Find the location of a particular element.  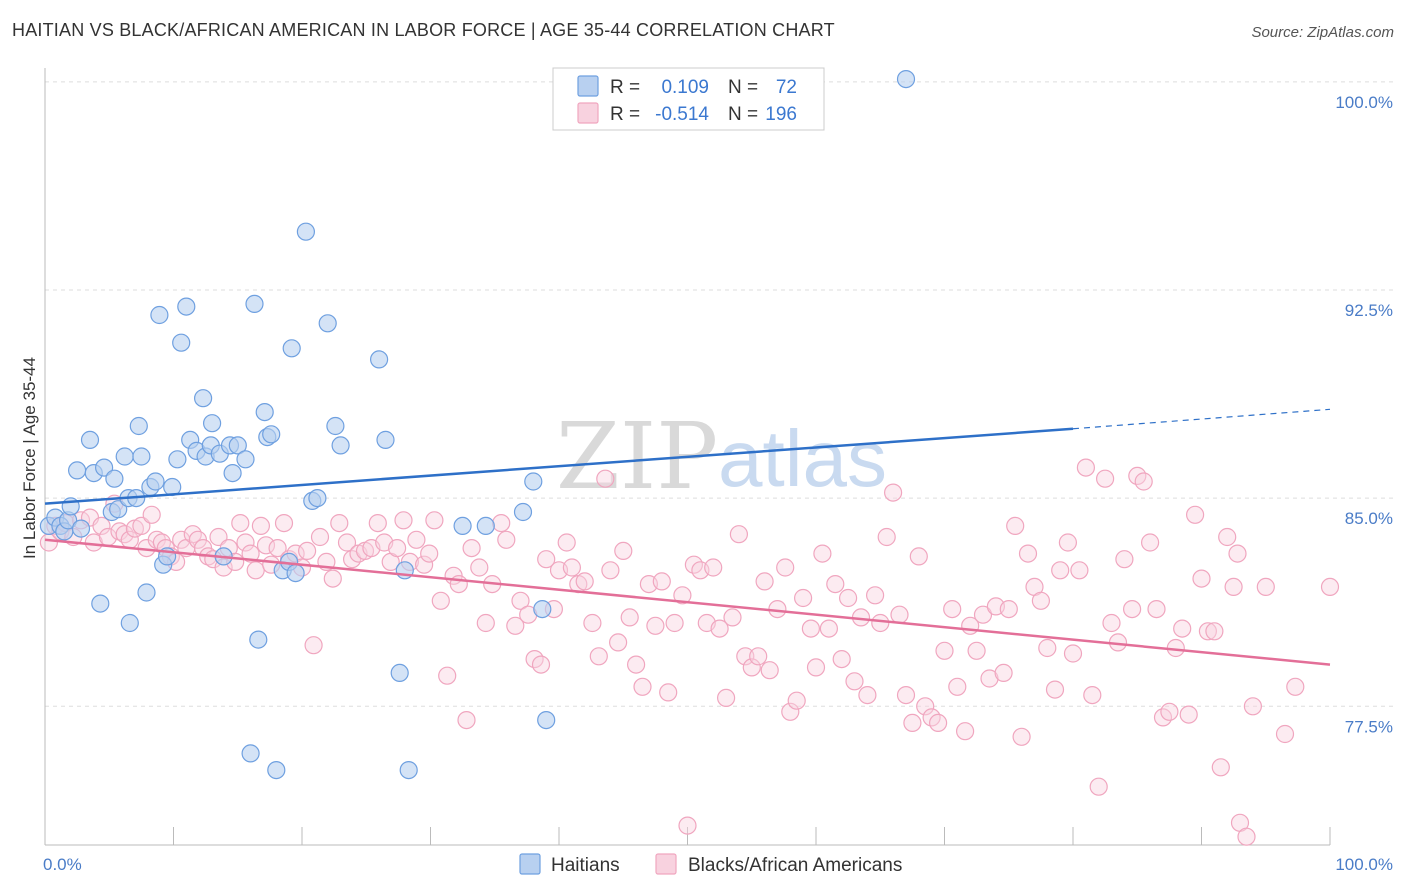

trend-line-haitians is located at coordinates (559, 466).